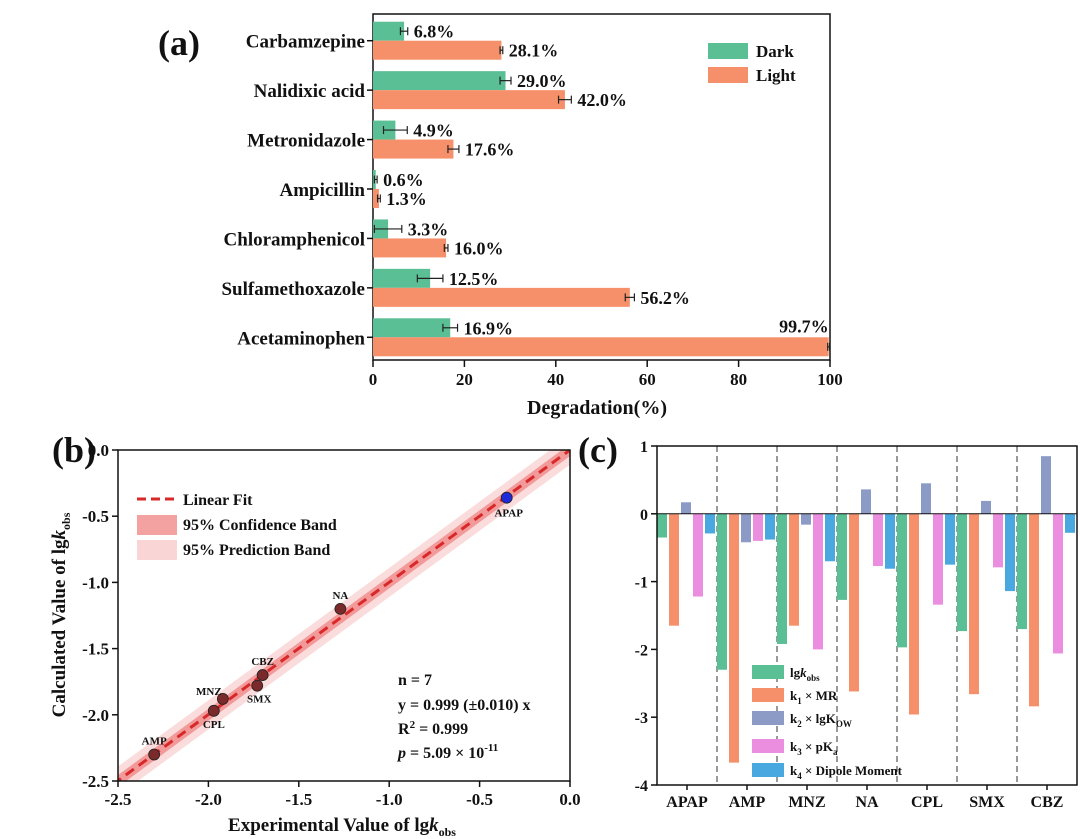  I want to click on panel-b-label: (b), so click(74, 450).